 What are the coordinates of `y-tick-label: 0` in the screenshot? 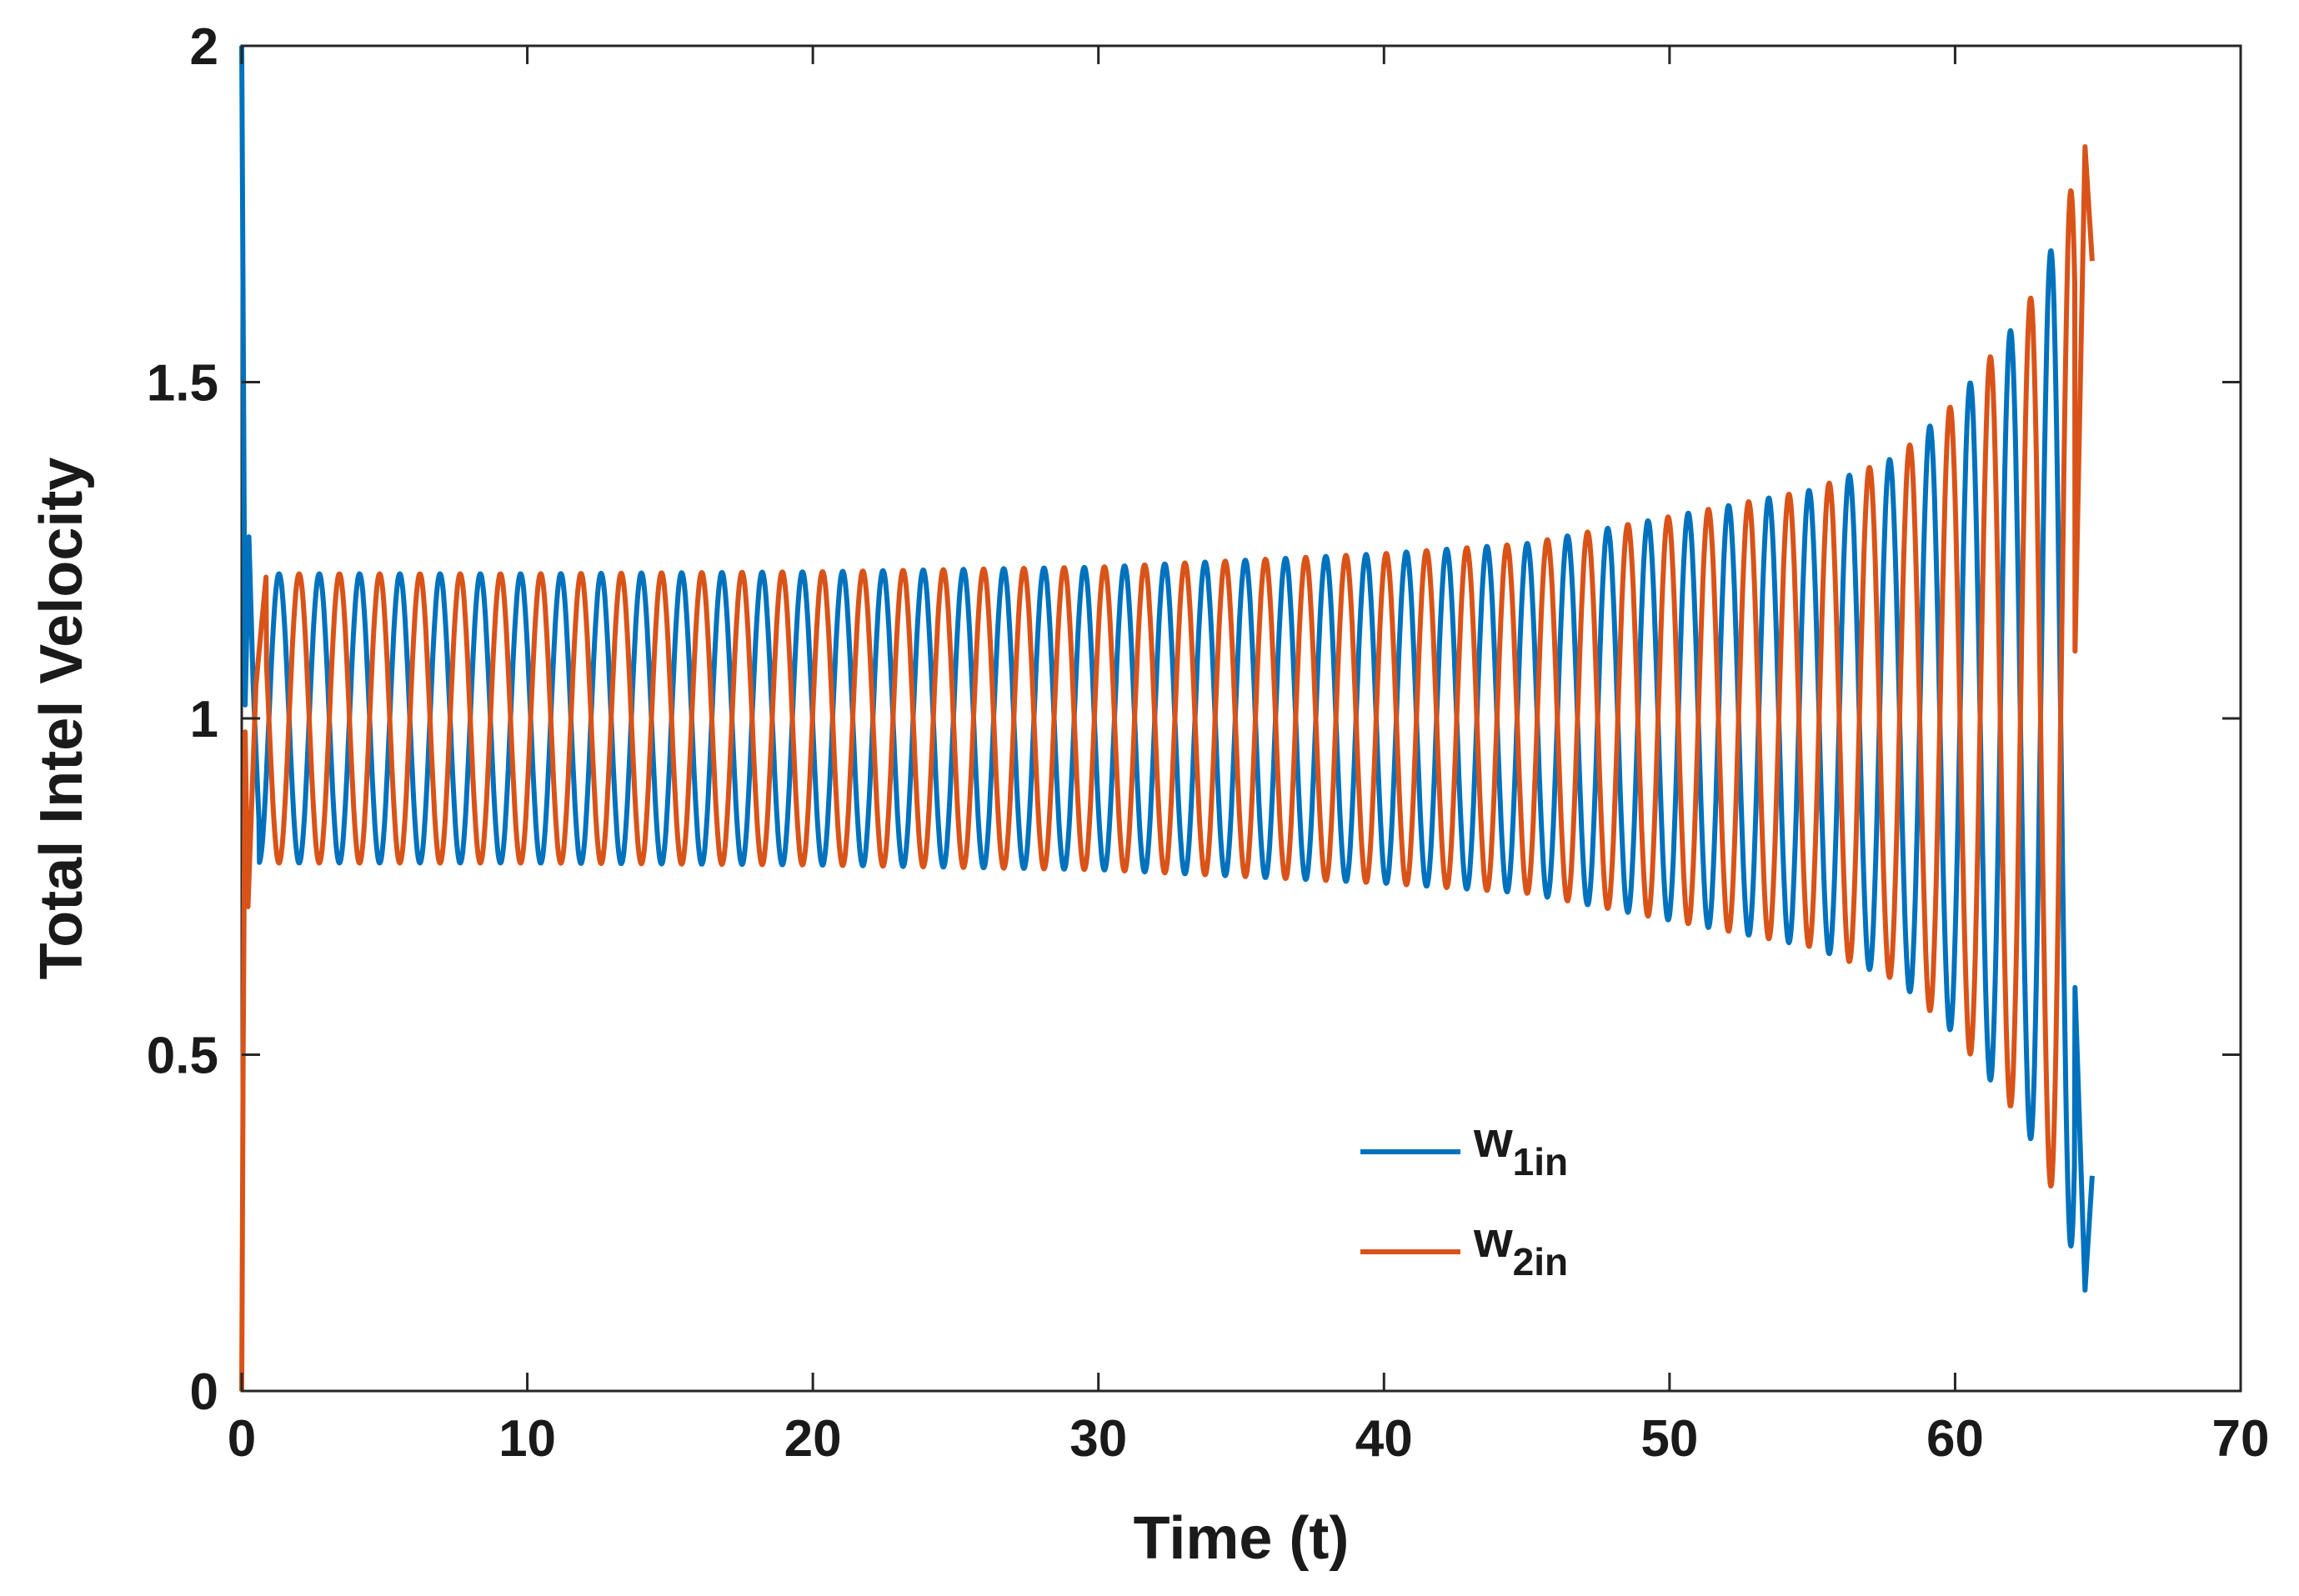 It's located at (204, 1392).